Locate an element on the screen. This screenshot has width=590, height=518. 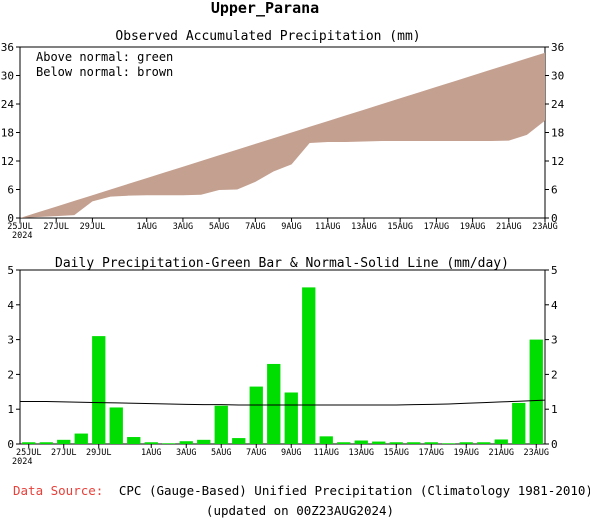
normal-line is located at coordinates (283, 402).